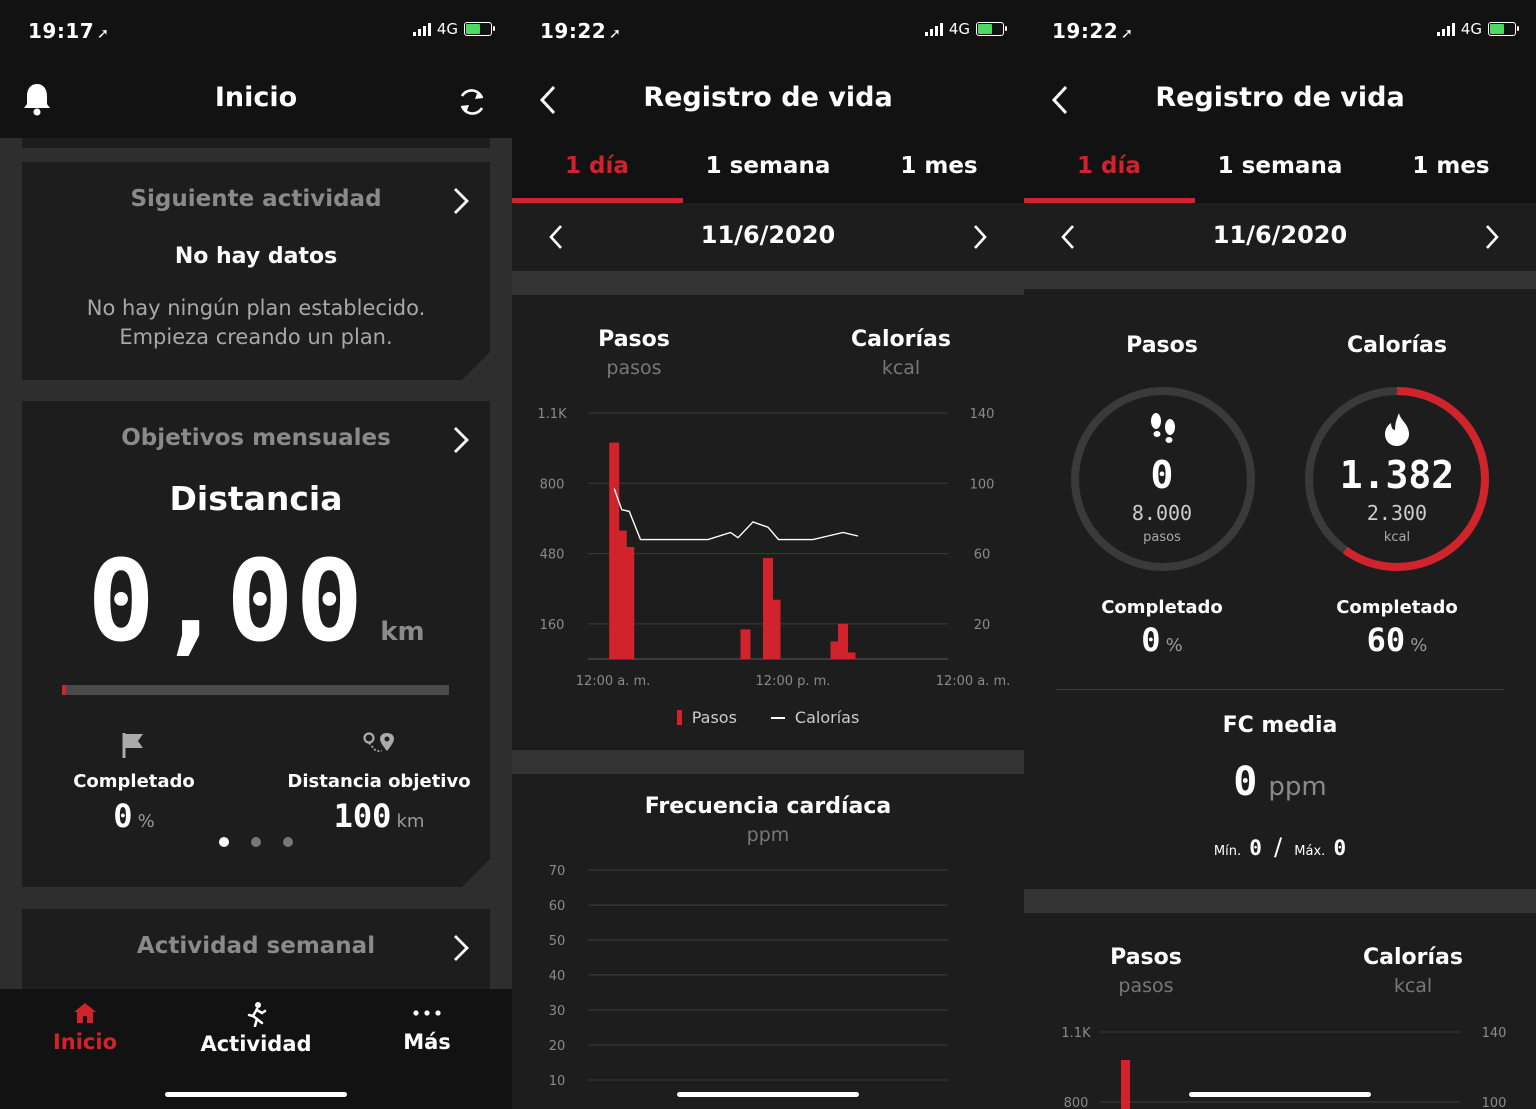 The image size is (1536, 1109). What do you see at coordinates (256, 1044) in the screenshot?
I see `tab-label: Actividad` at bounding box center [256, 1044].